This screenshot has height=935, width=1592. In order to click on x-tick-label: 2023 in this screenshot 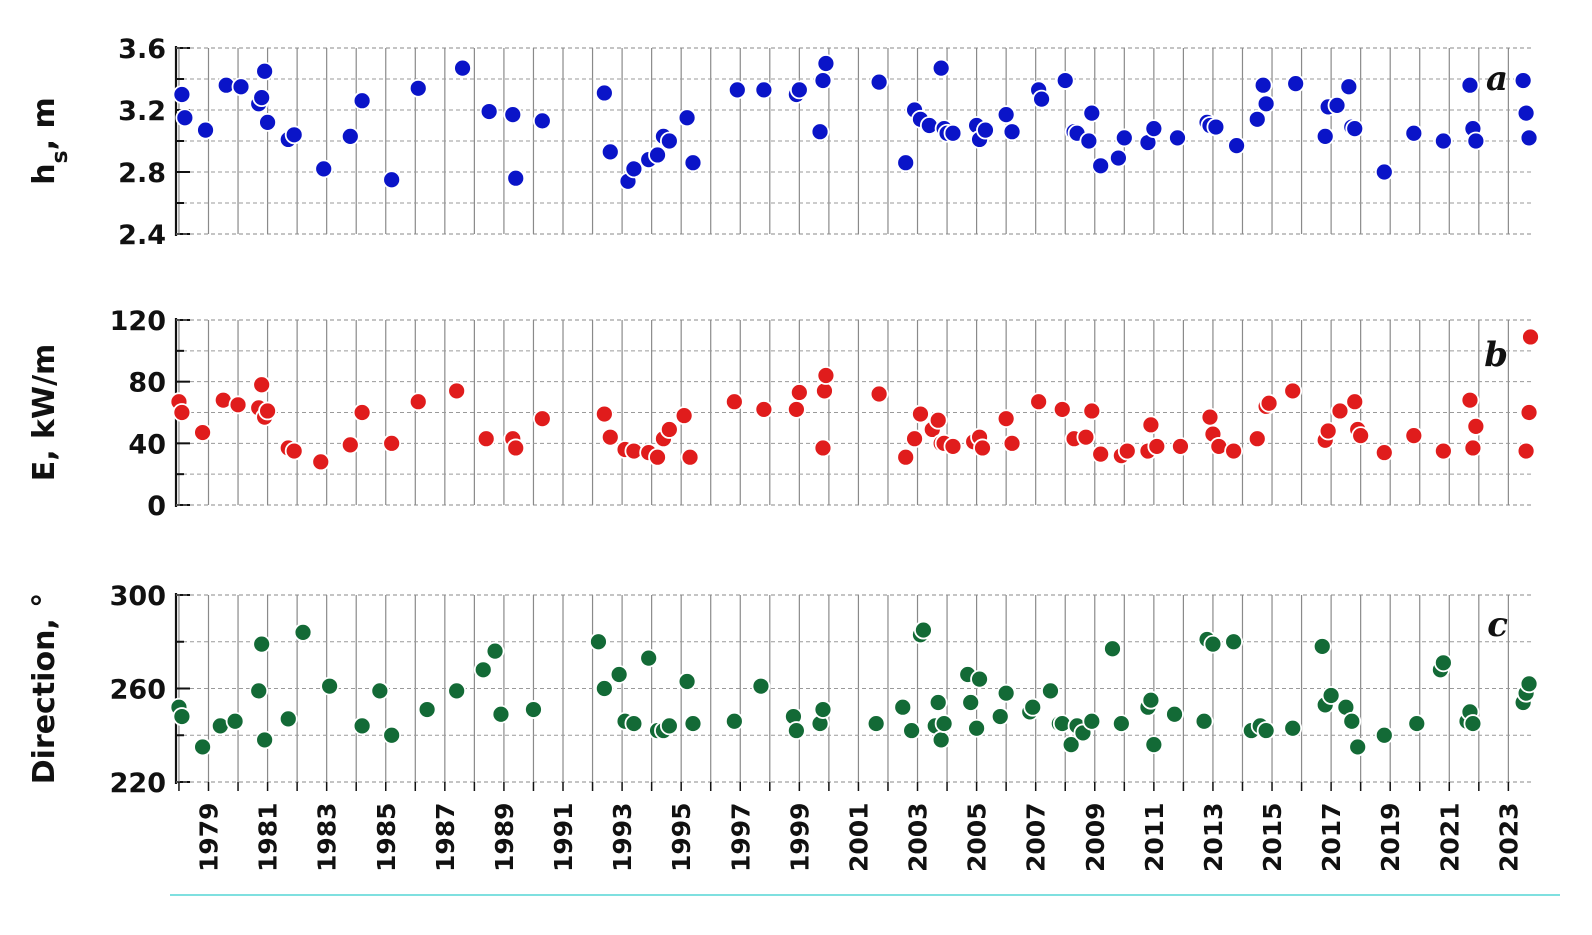, I will do `click(1508, 837)`.